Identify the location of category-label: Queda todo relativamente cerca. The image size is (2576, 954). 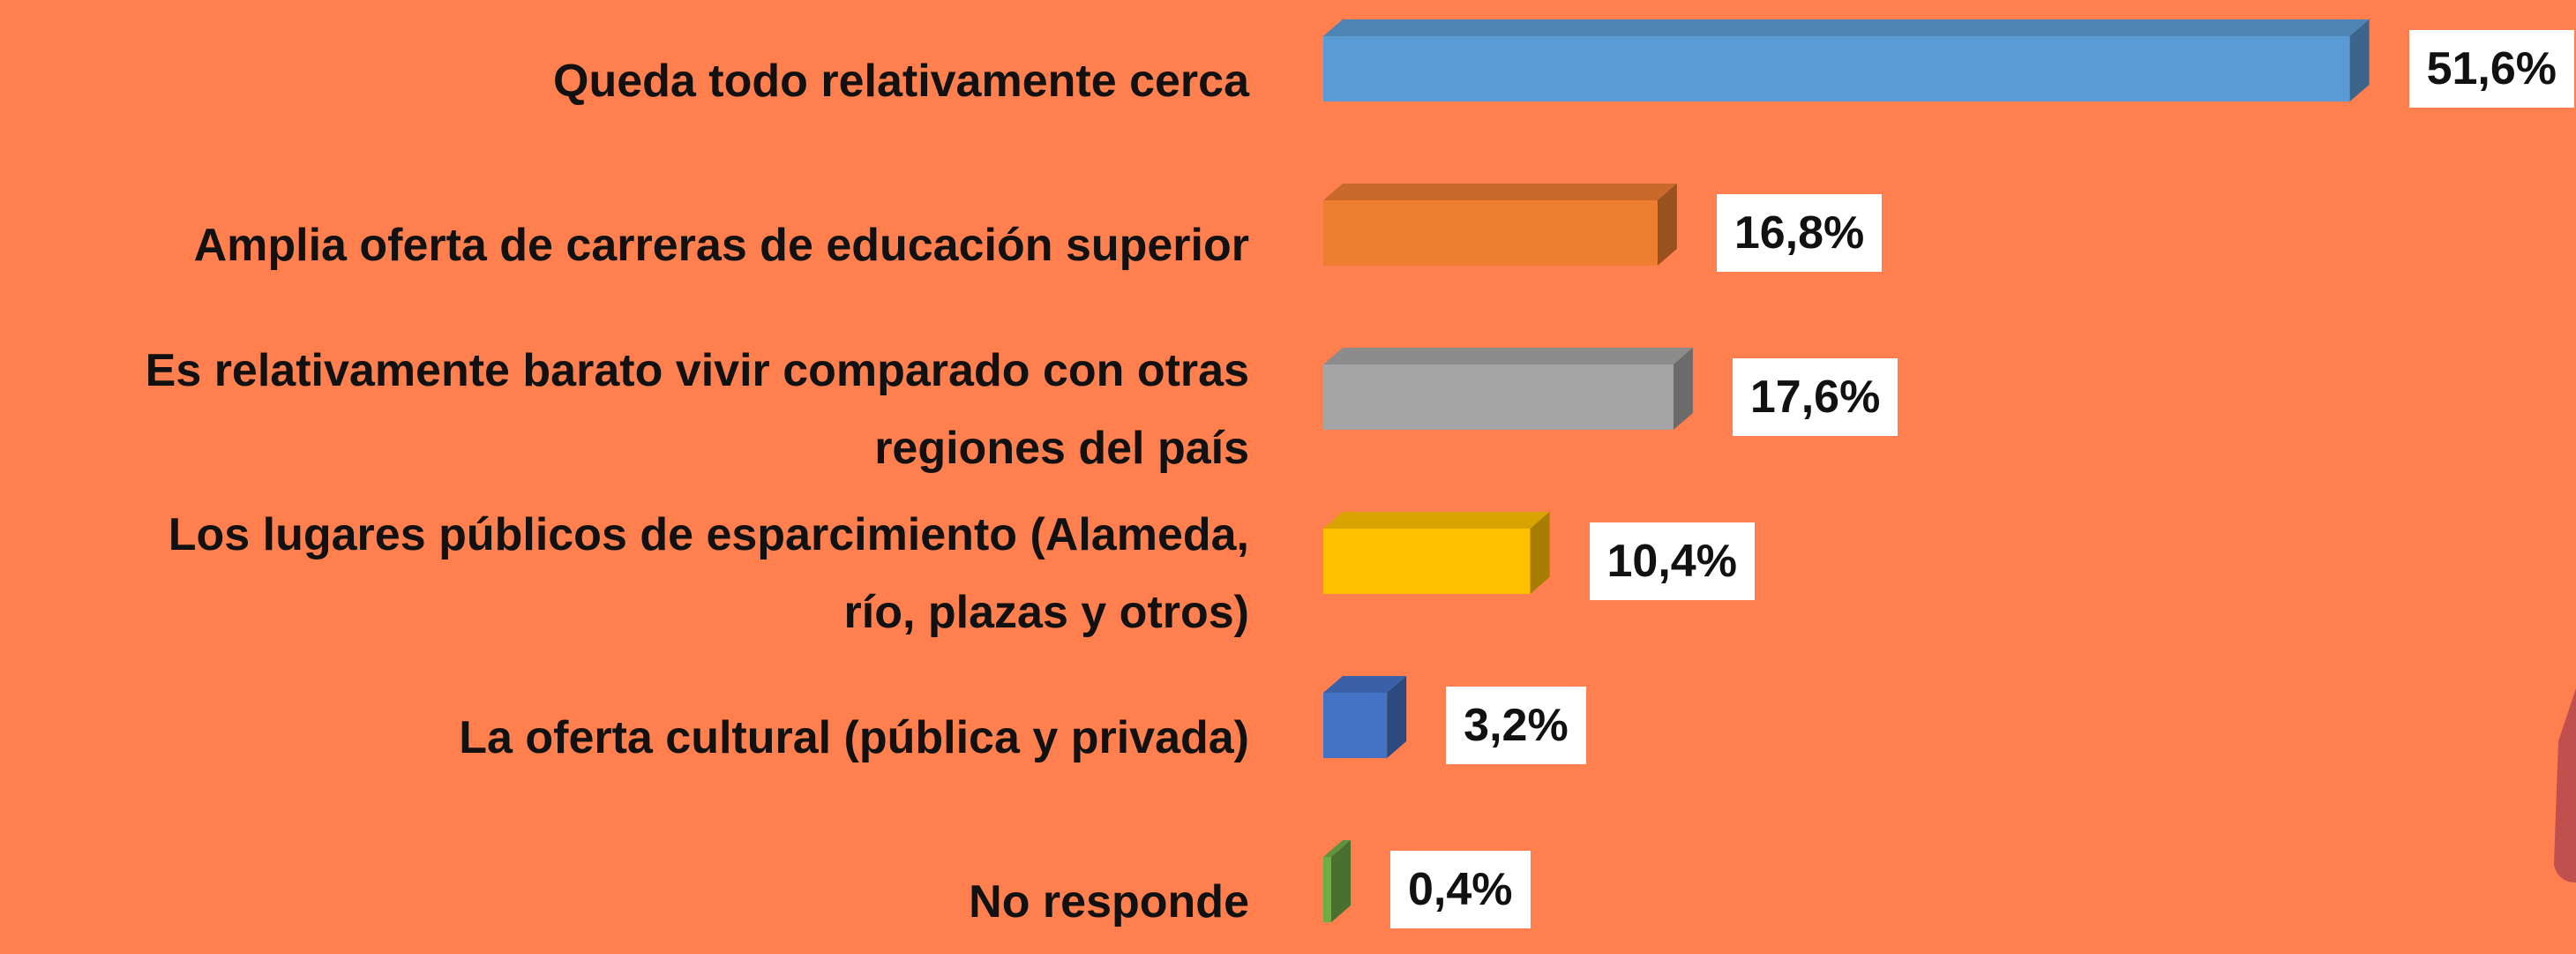
(901, 81).